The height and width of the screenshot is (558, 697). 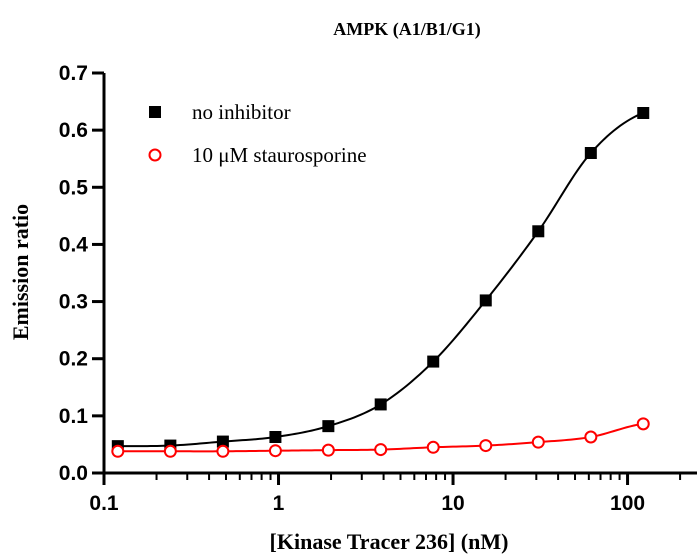 What do you see at coordinates (241, 112) in the screenshot?
I see `legend-label: no inhibitor` at bounding box center [241, 112].